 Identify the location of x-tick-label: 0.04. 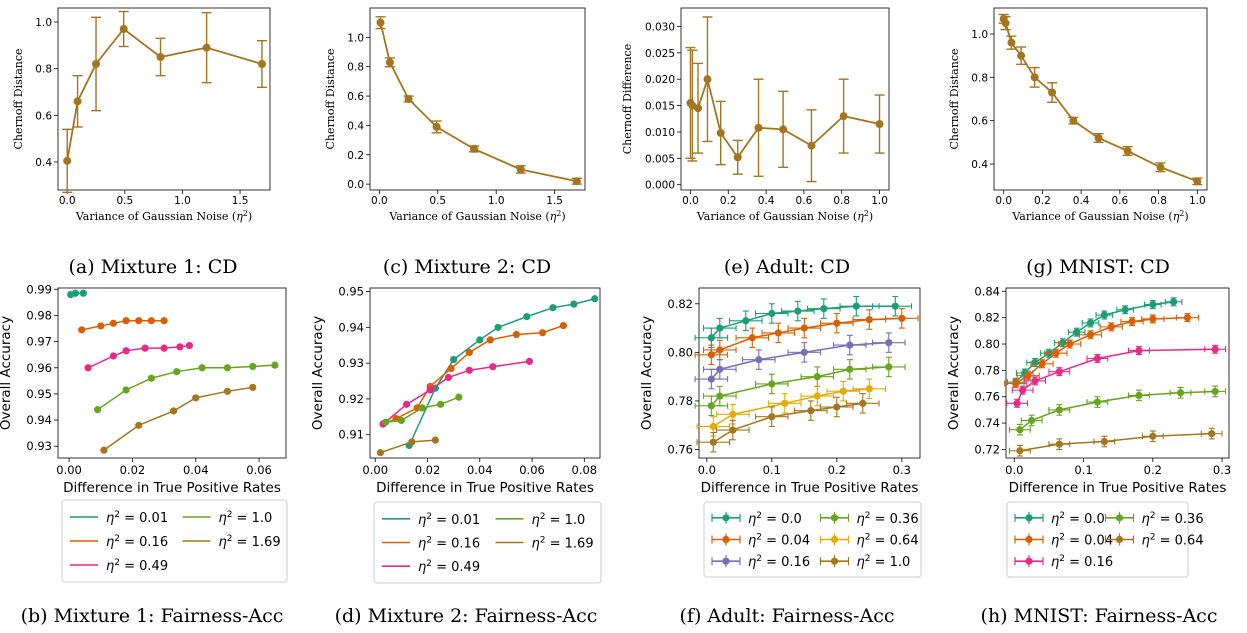
(196, 470).